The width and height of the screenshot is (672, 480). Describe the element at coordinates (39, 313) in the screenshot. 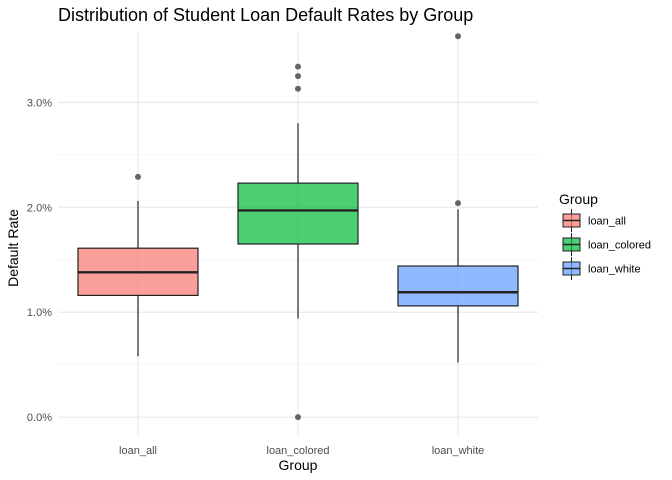

I see `y-tick-label: 1.0%` at that location.